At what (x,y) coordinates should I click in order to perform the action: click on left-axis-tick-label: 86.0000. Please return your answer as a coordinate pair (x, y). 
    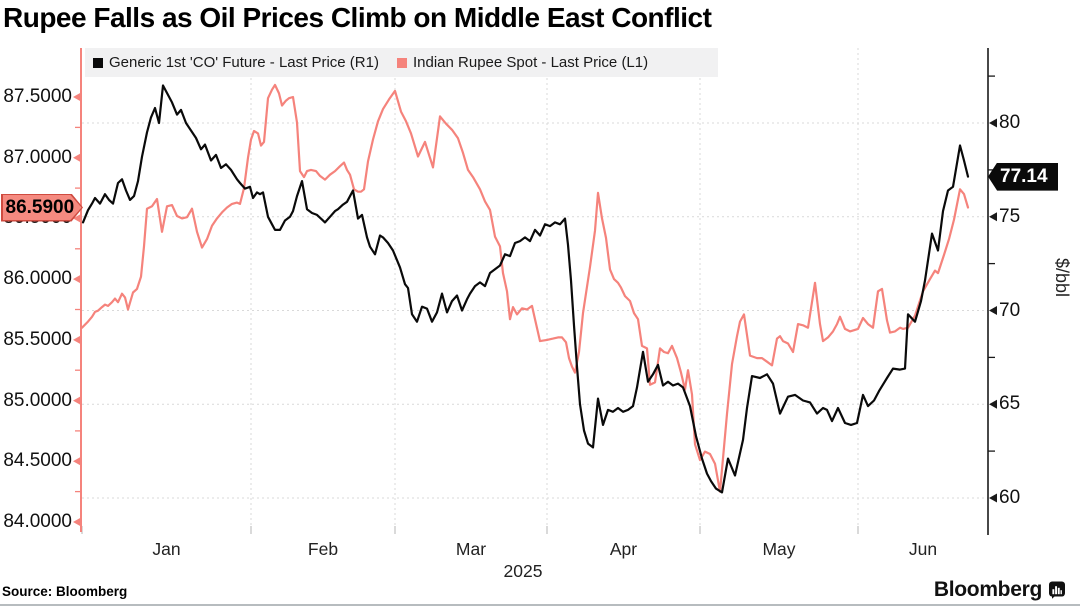
    Looking at the image, I should click on (37, 279).